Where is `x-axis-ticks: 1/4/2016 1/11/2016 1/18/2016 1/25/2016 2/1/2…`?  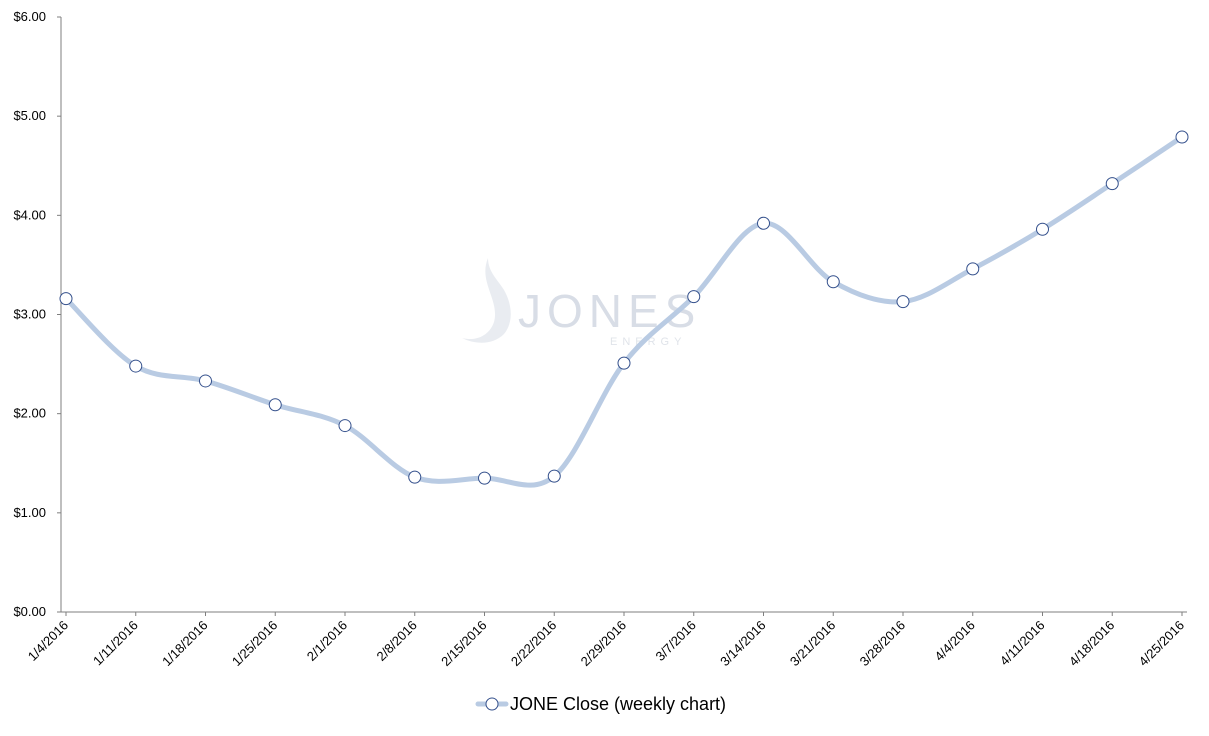
x-axis-ticks: 1/4/2016 1/11/2016 1/18/2016 1/25/2016 2/1/2… is located at coordinates (606, 640).